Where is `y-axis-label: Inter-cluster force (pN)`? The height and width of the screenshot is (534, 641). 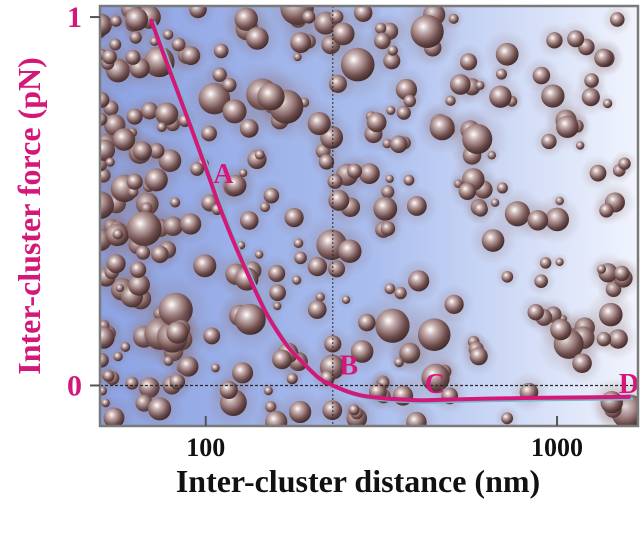 y-axis-label: Inter-cluster force (pN) is located at coordinates (29, 216).